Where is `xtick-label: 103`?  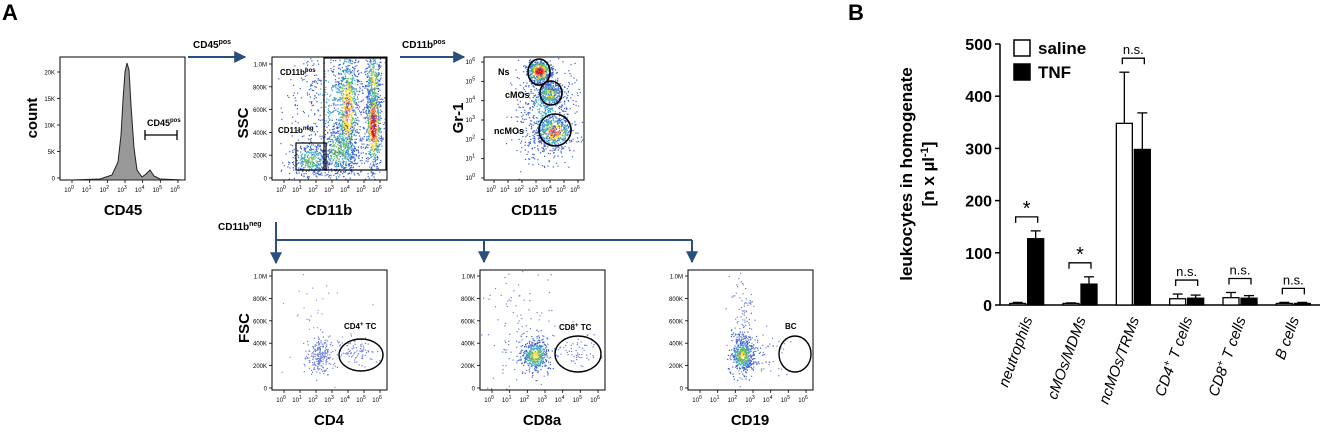
xtick-label: 103 is located at coordinates (533, 189).